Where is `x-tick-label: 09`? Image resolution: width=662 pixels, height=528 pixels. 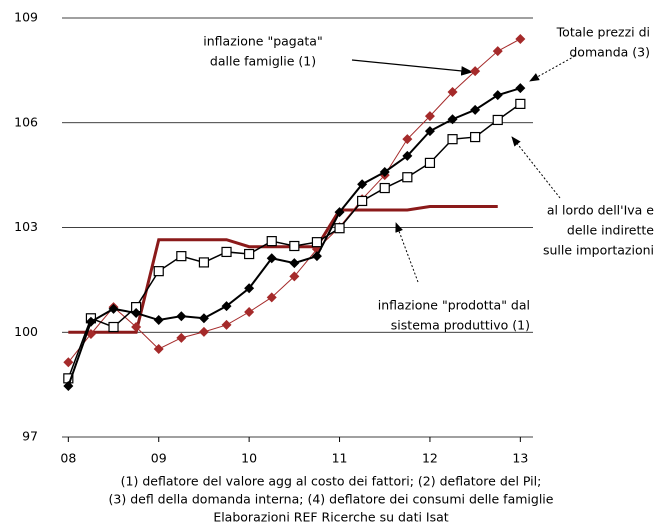
x-tick-label: 09 is located at coordinates (159, 458).